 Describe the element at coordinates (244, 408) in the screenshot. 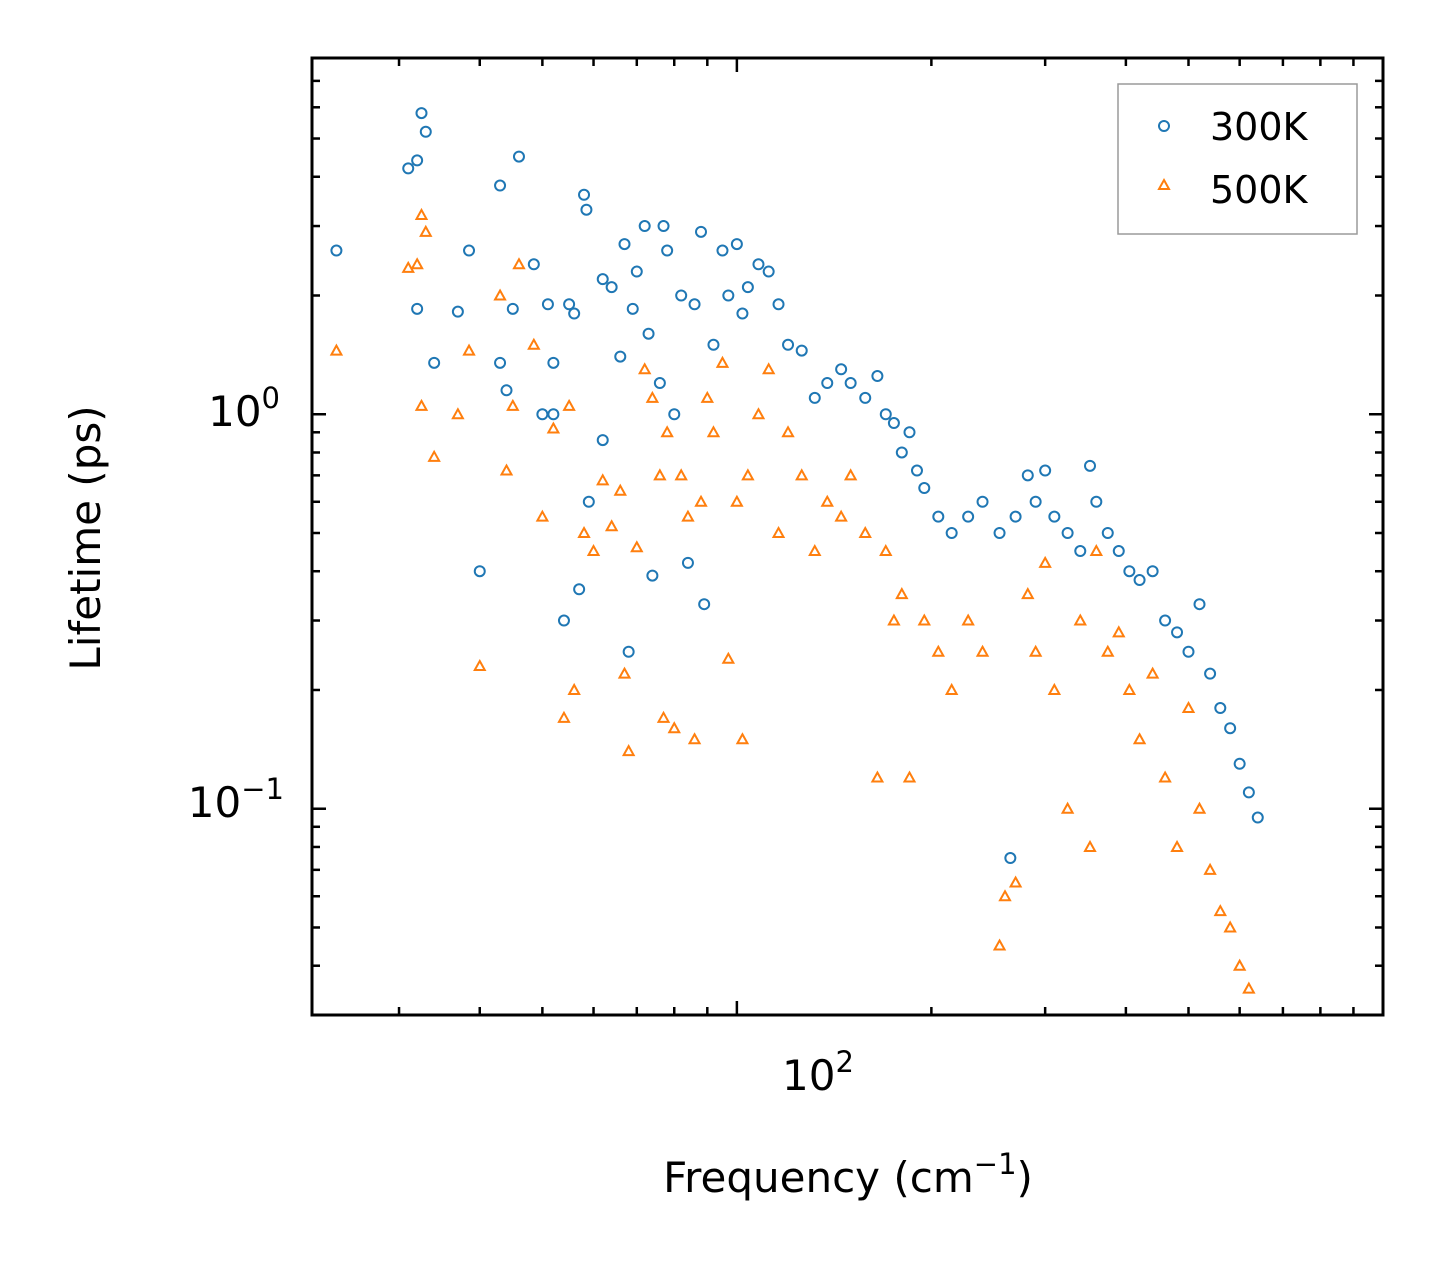

I see `svg-text: 10⁰` at that location.